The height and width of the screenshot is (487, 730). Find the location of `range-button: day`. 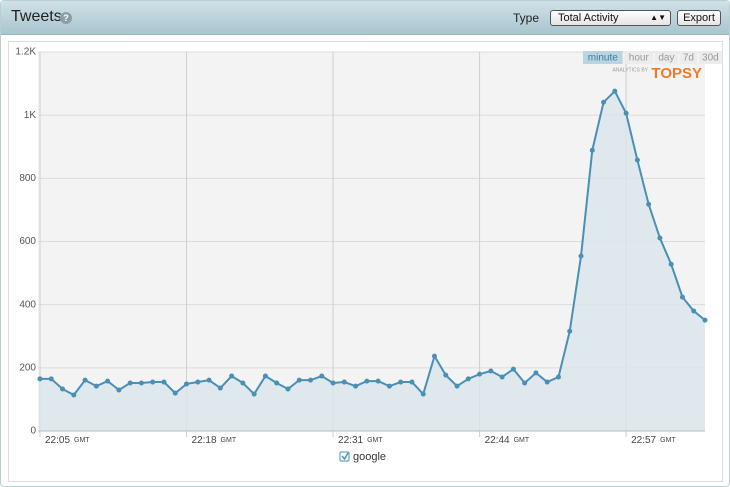

range-button: day is located at coordinates (666, 58).